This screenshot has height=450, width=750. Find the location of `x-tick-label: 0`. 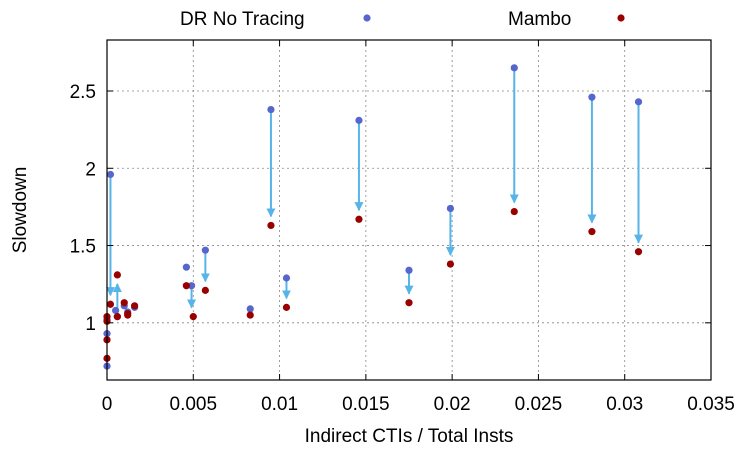

x-tick-label: 0 is located at coordinates (107, 404).